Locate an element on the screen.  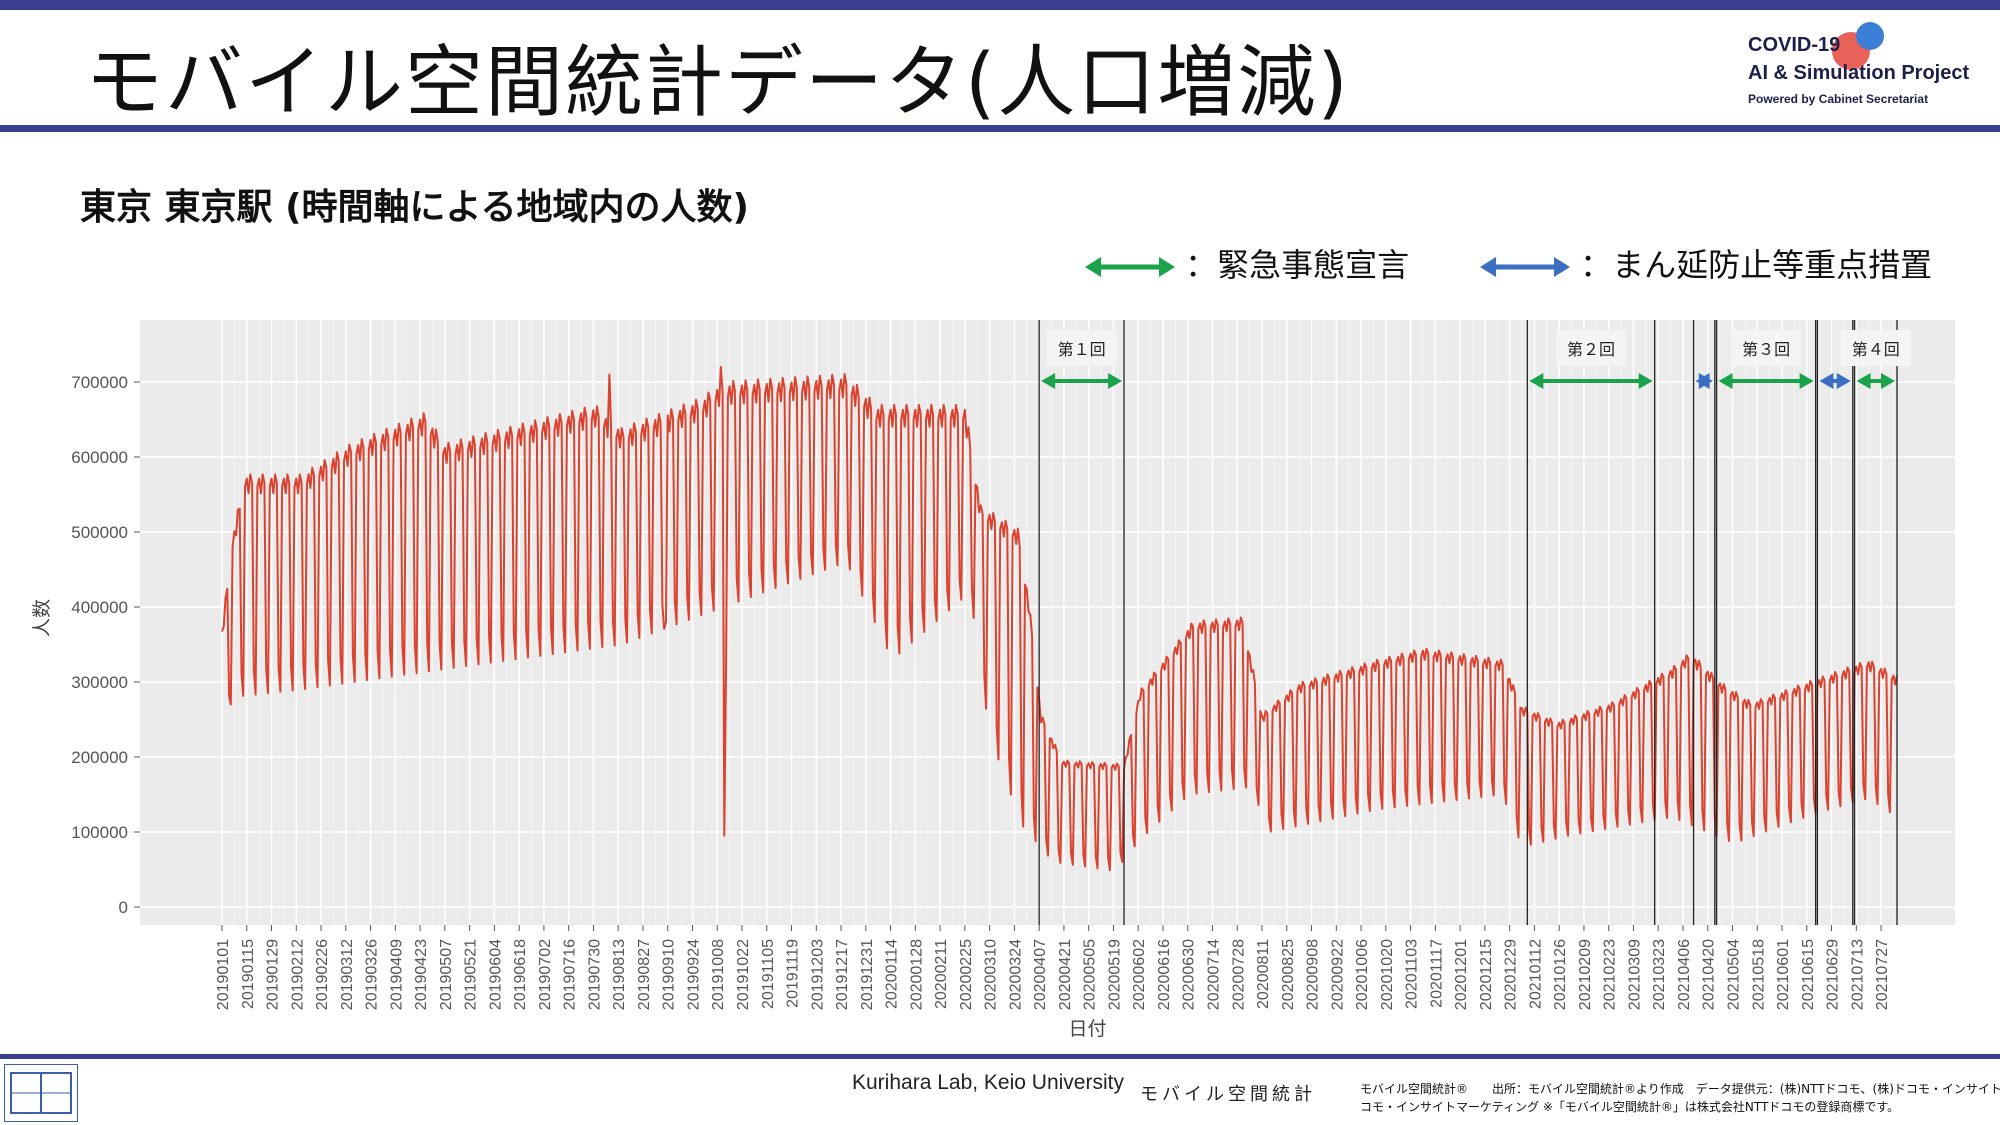
legend-emergency-label: ：緊急事態宣言 is located at coordinates (1297, 265).